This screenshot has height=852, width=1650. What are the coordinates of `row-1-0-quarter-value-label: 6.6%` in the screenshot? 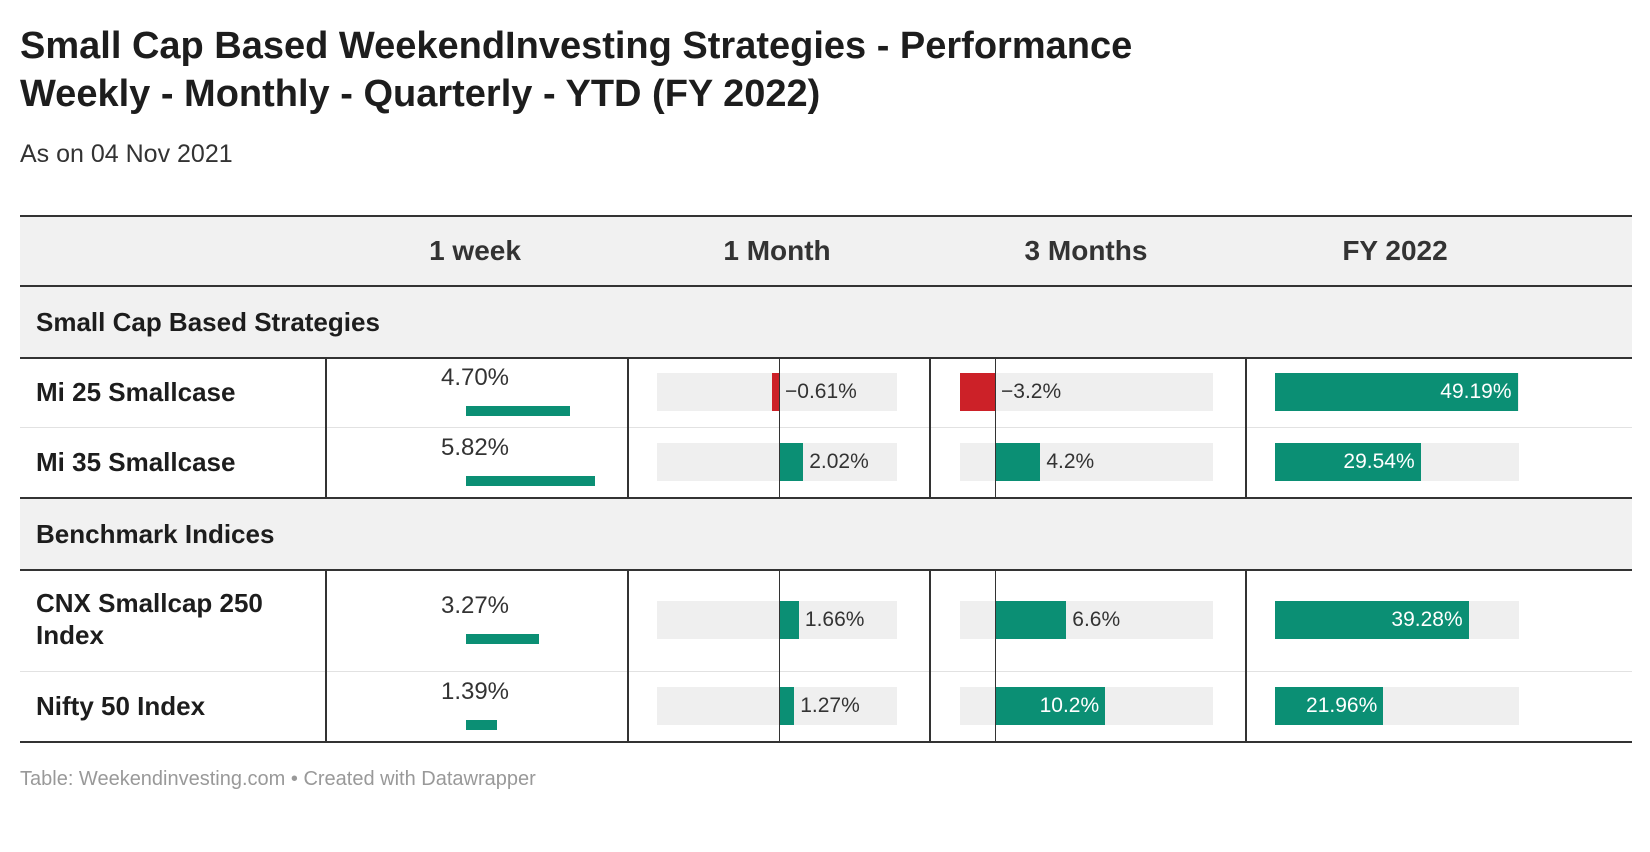 It's located at (1096, 619).